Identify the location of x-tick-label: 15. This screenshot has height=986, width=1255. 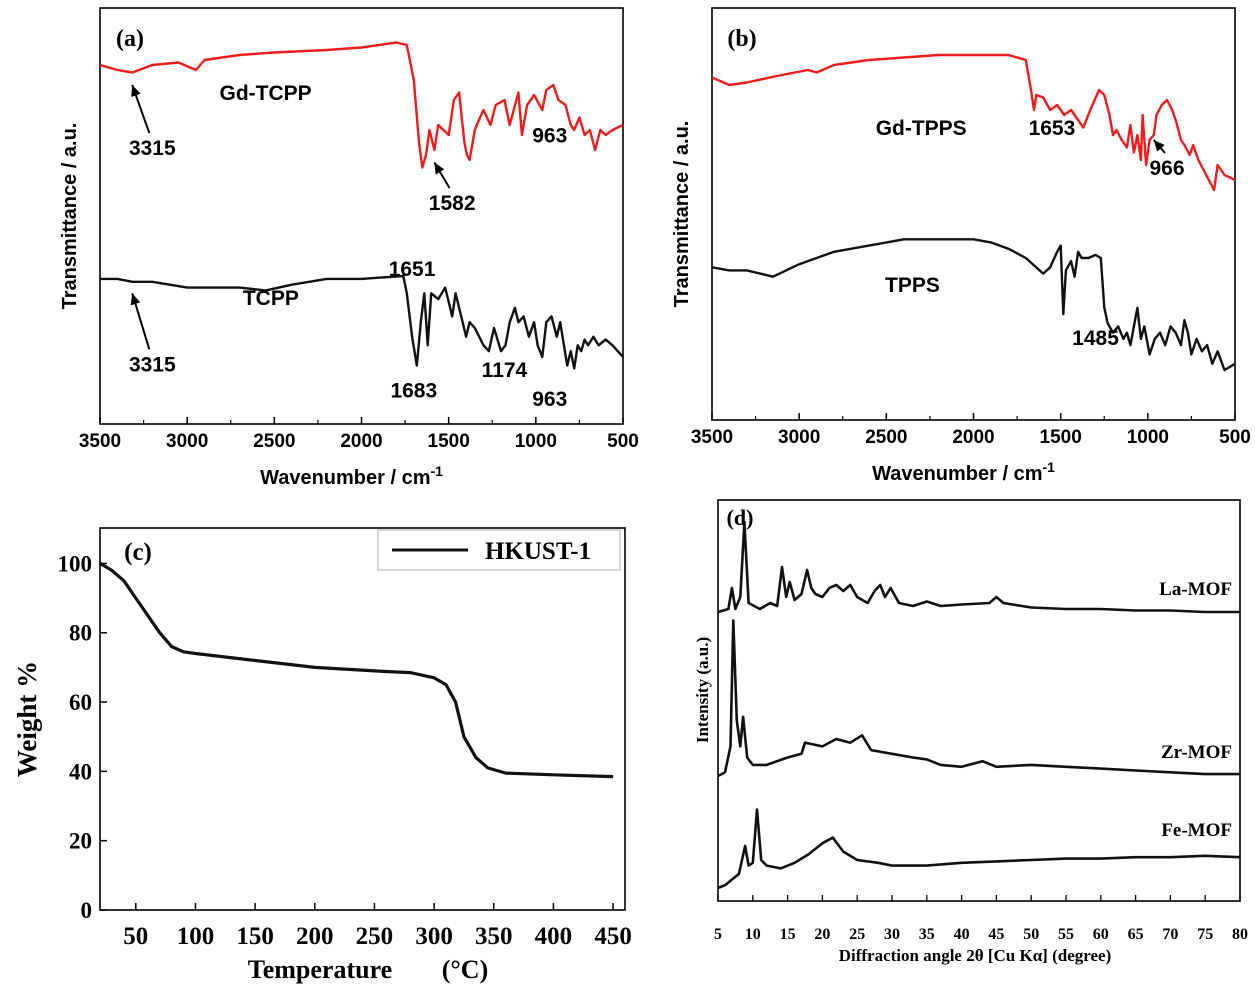
(788, 934).